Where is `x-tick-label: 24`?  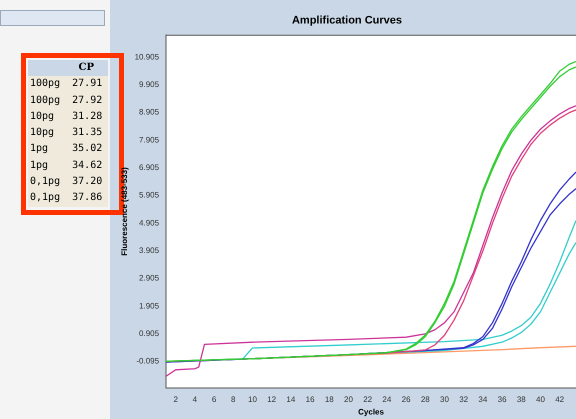 x-tick-label: 24 is located at coordinates (387, 399).